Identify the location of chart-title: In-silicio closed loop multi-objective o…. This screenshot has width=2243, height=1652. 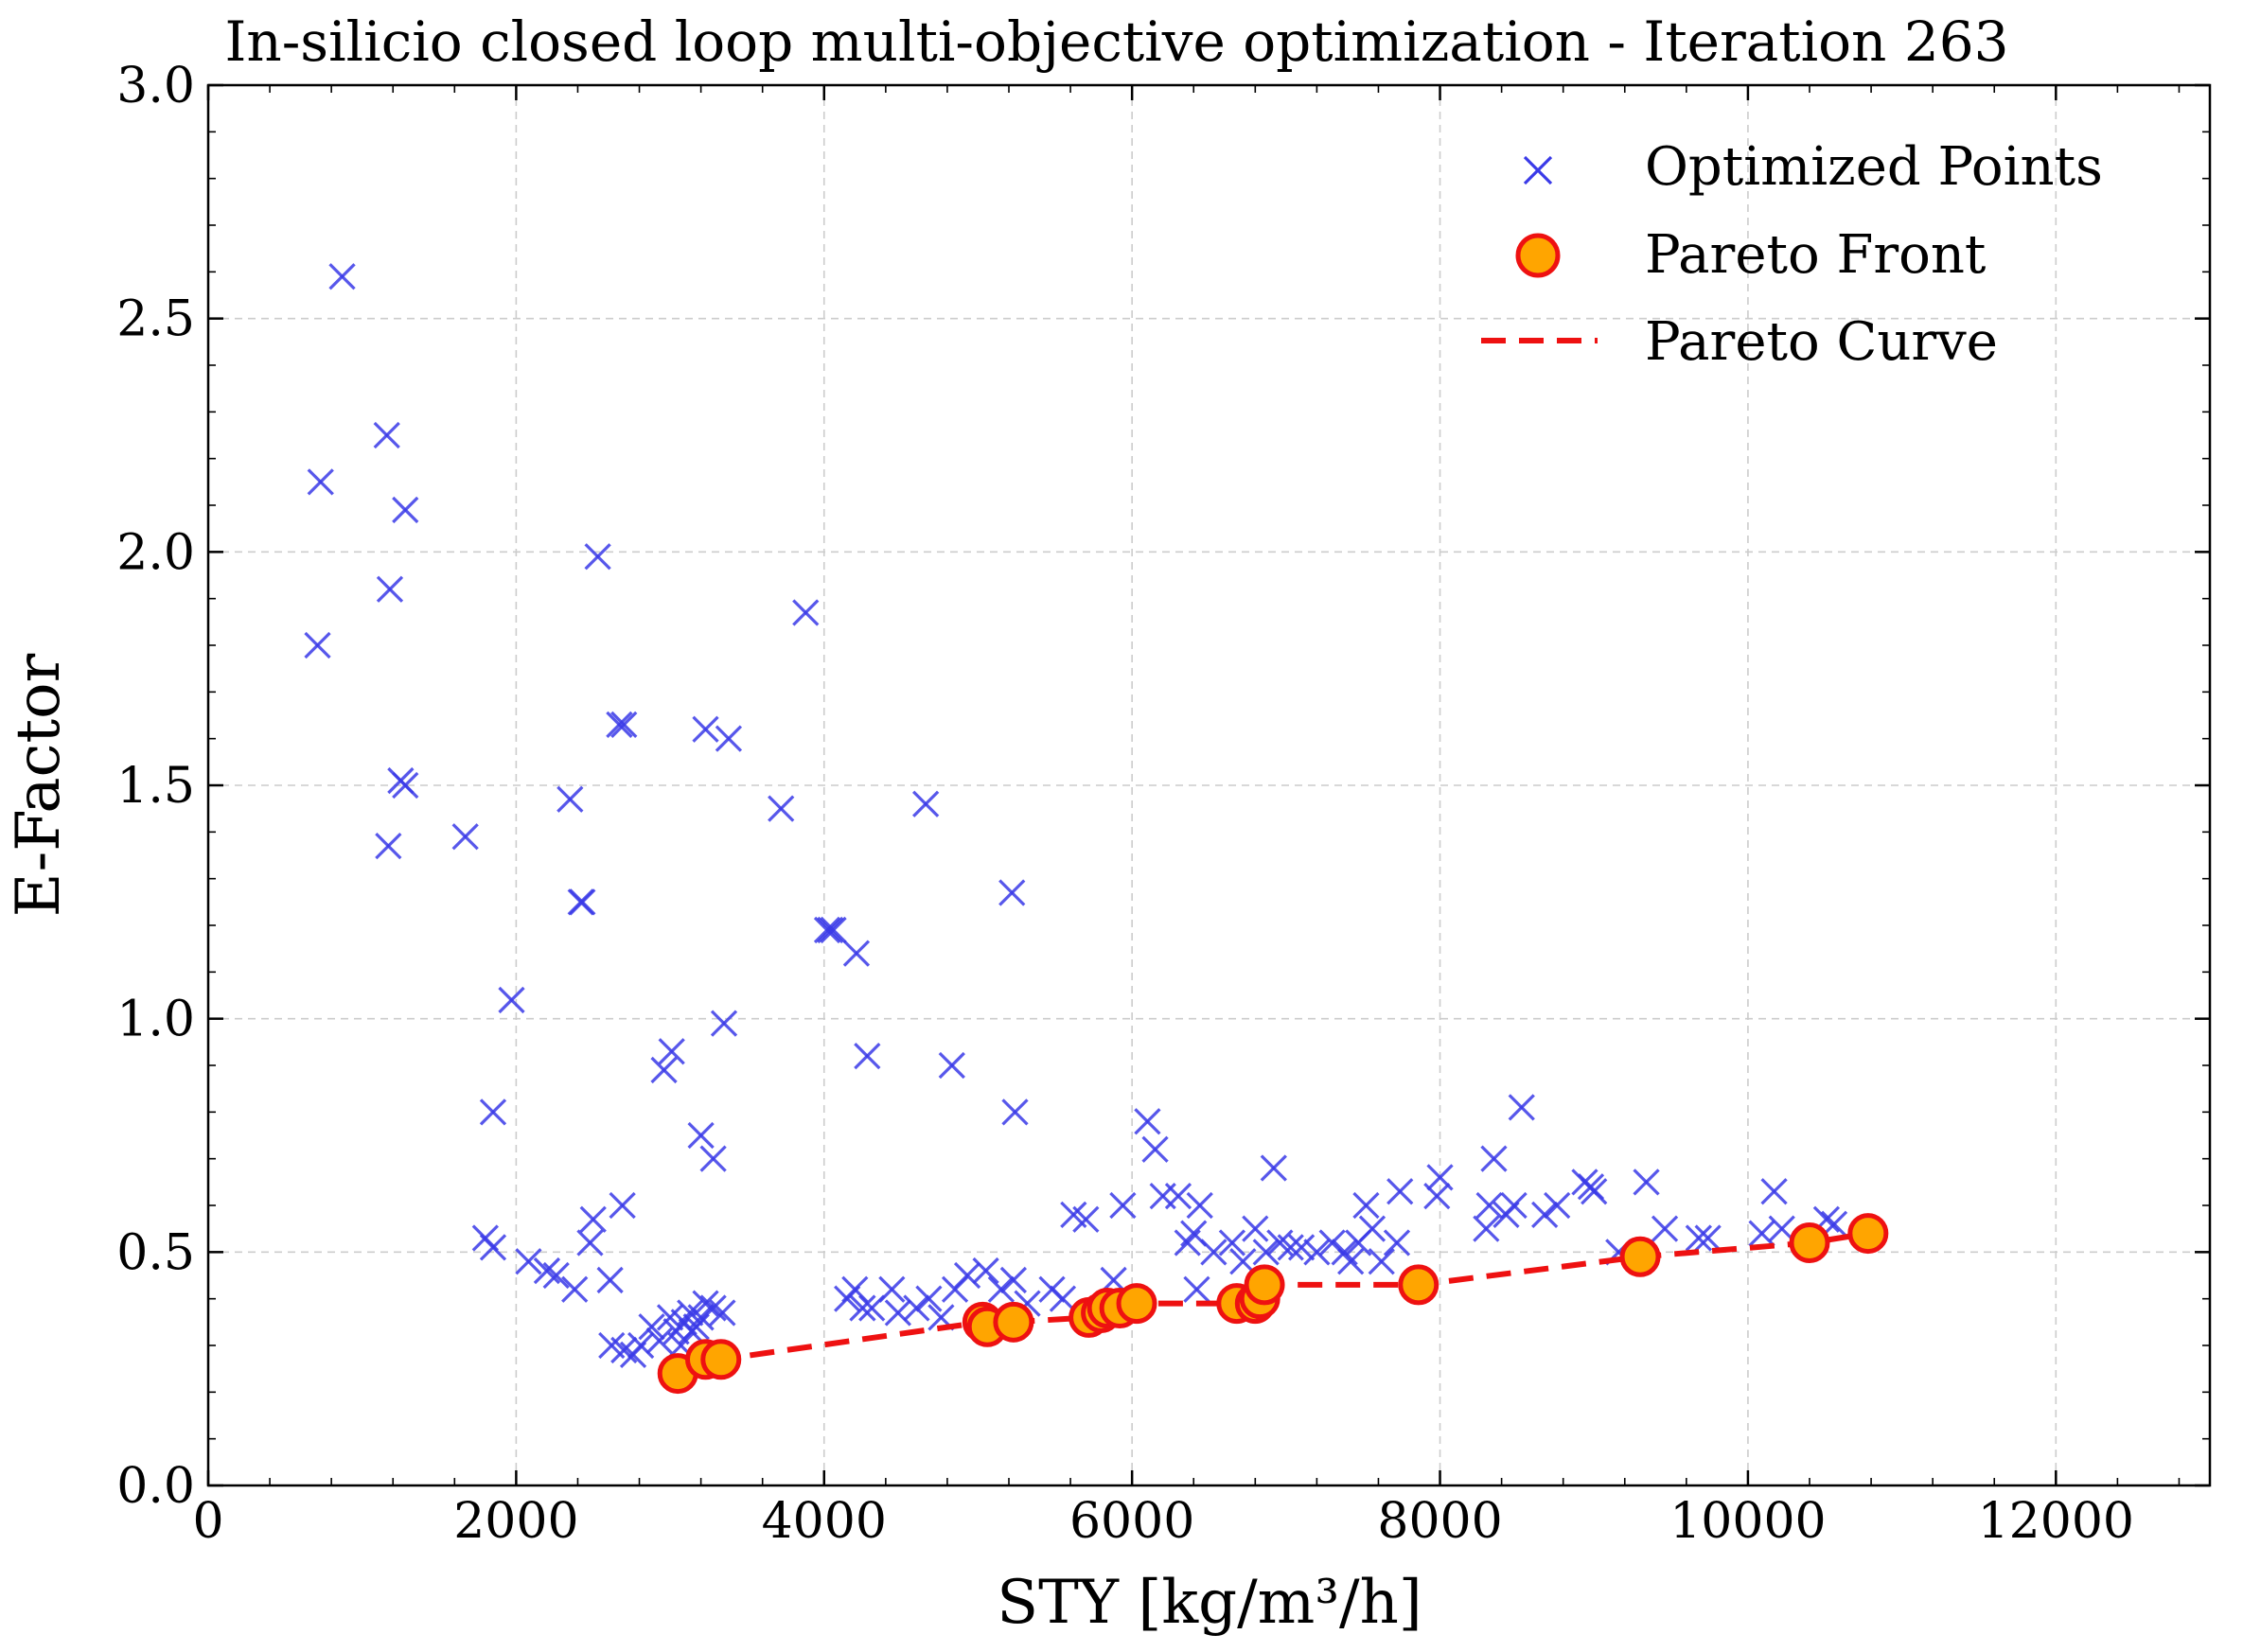
(1116, 41).